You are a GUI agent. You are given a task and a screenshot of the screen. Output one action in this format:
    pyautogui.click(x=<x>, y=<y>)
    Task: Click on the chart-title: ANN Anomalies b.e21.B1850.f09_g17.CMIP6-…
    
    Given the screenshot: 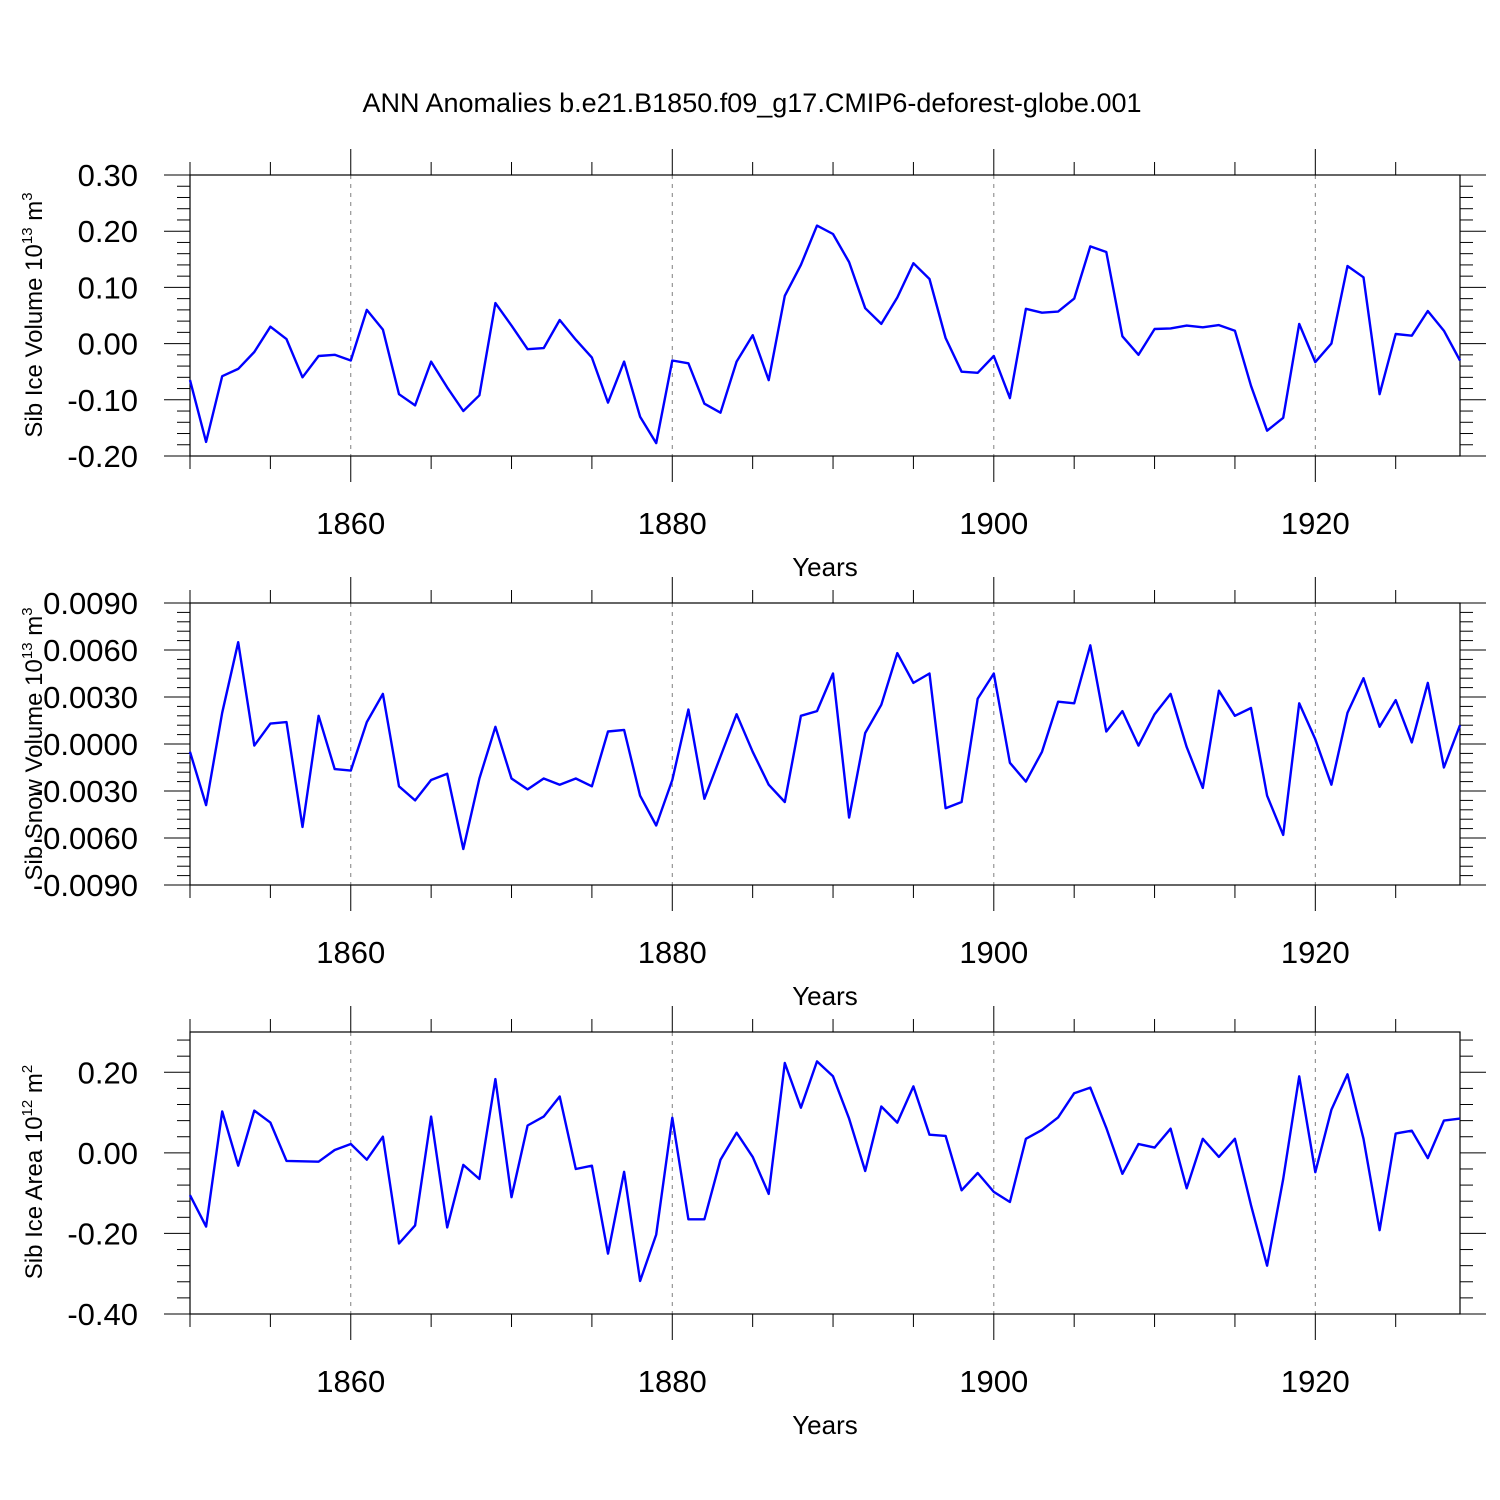 What is the action you would take?
    pyautogui.click(x=752, y=103)
    